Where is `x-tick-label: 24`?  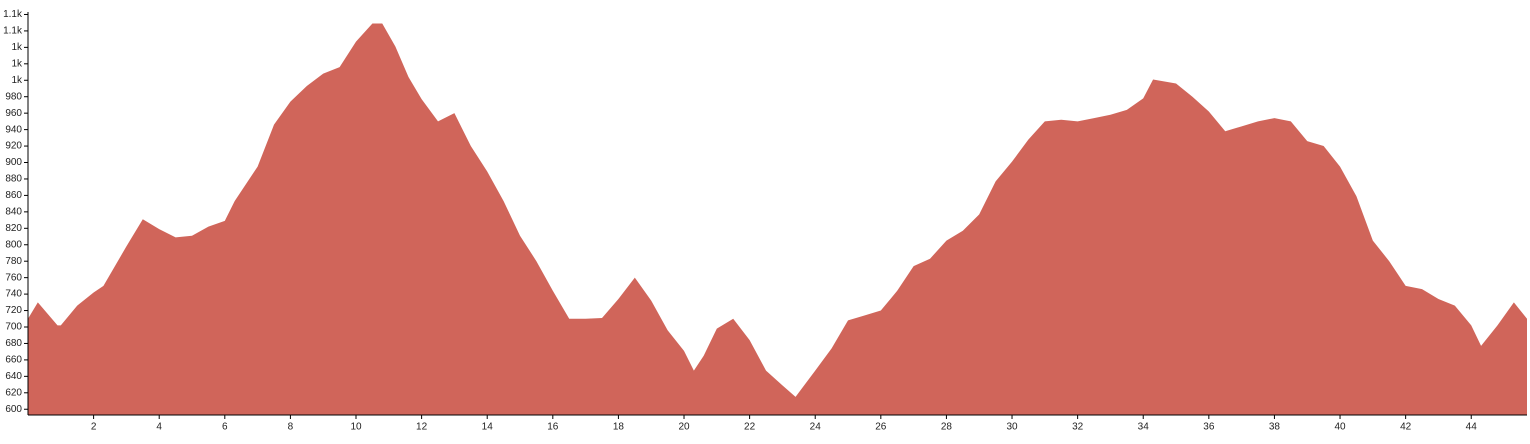 x-tick-label: 24 is located at coordinates (816, 427).